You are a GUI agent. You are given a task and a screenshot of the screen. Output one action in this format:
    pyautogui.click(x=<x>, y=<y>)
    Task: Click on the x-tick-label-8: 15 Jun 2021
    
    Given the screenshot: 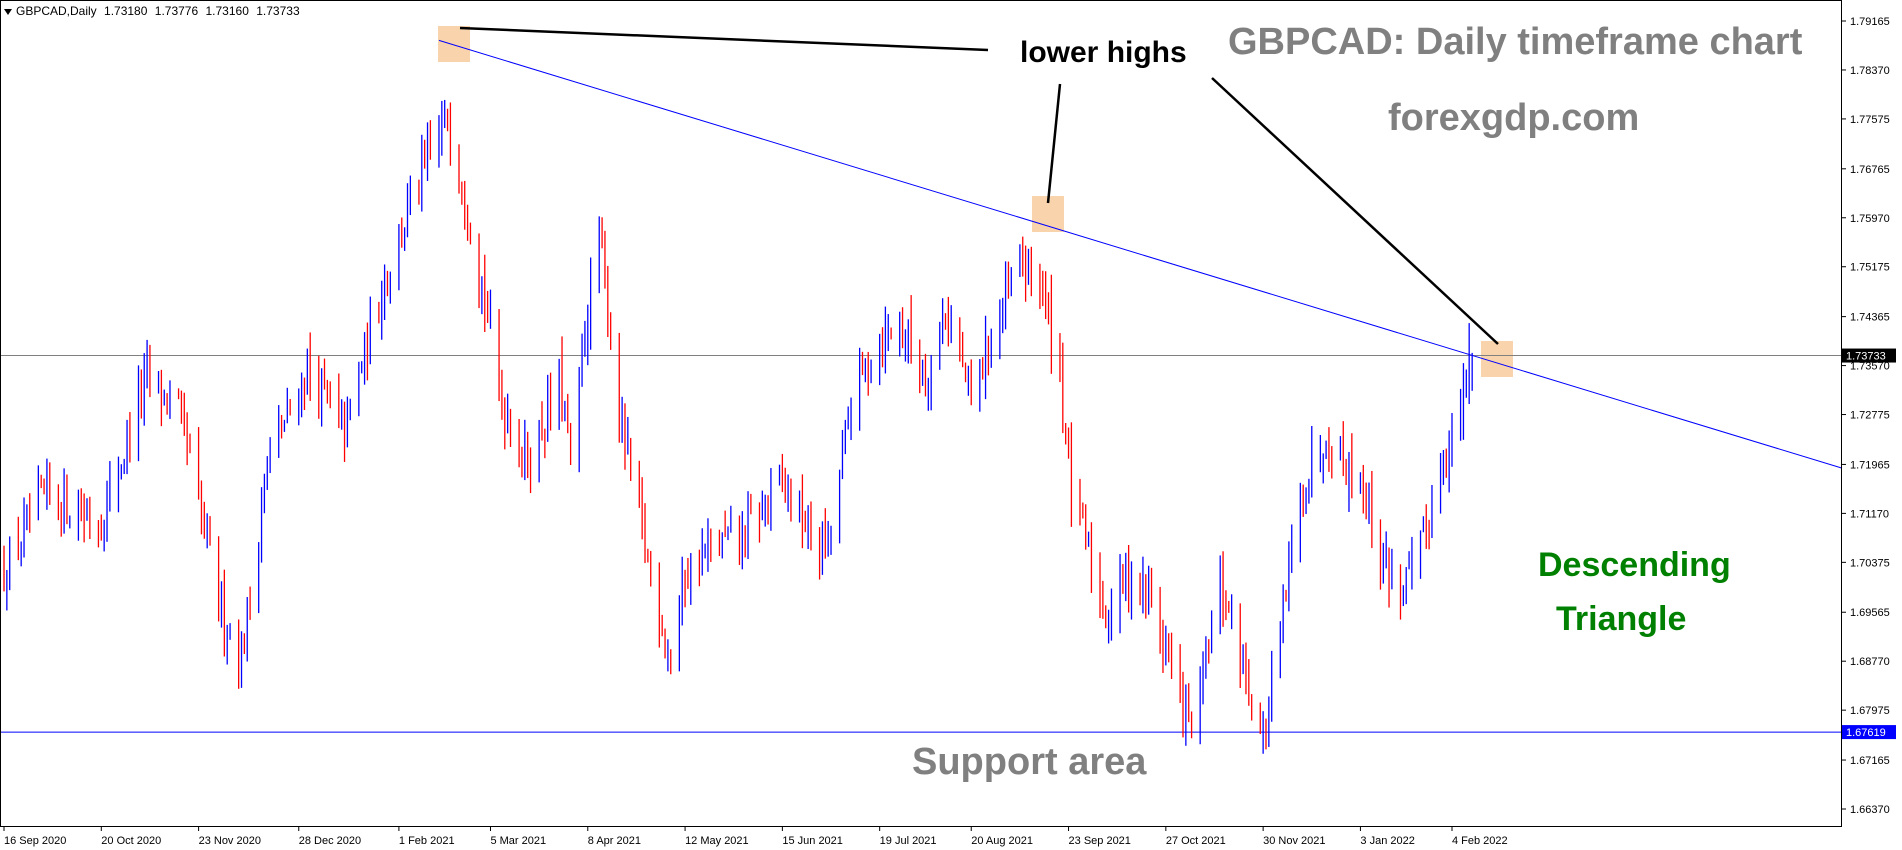 What is the action you would take?
    pyautogui.click(x=812, y=841)
    